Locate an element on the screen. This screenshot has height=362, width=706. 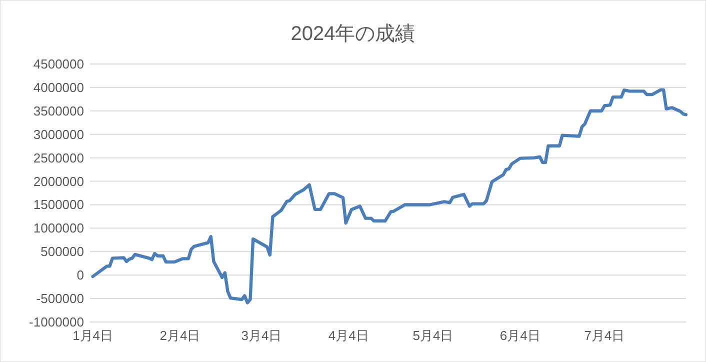
y-tick-label: 3500000 is located at coordinates (58, 110).